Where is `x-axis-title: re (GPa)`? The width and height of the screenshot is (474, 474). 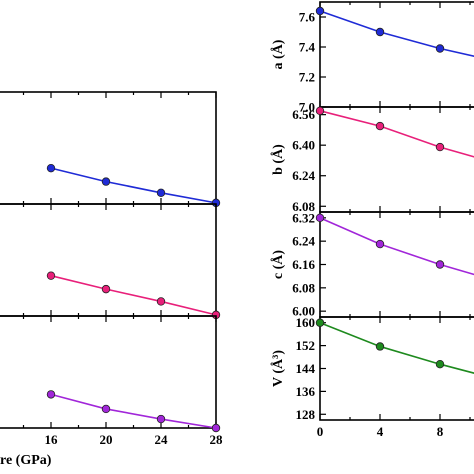 x-axis-title: re (GPa) is located at coordinates (26, 460).